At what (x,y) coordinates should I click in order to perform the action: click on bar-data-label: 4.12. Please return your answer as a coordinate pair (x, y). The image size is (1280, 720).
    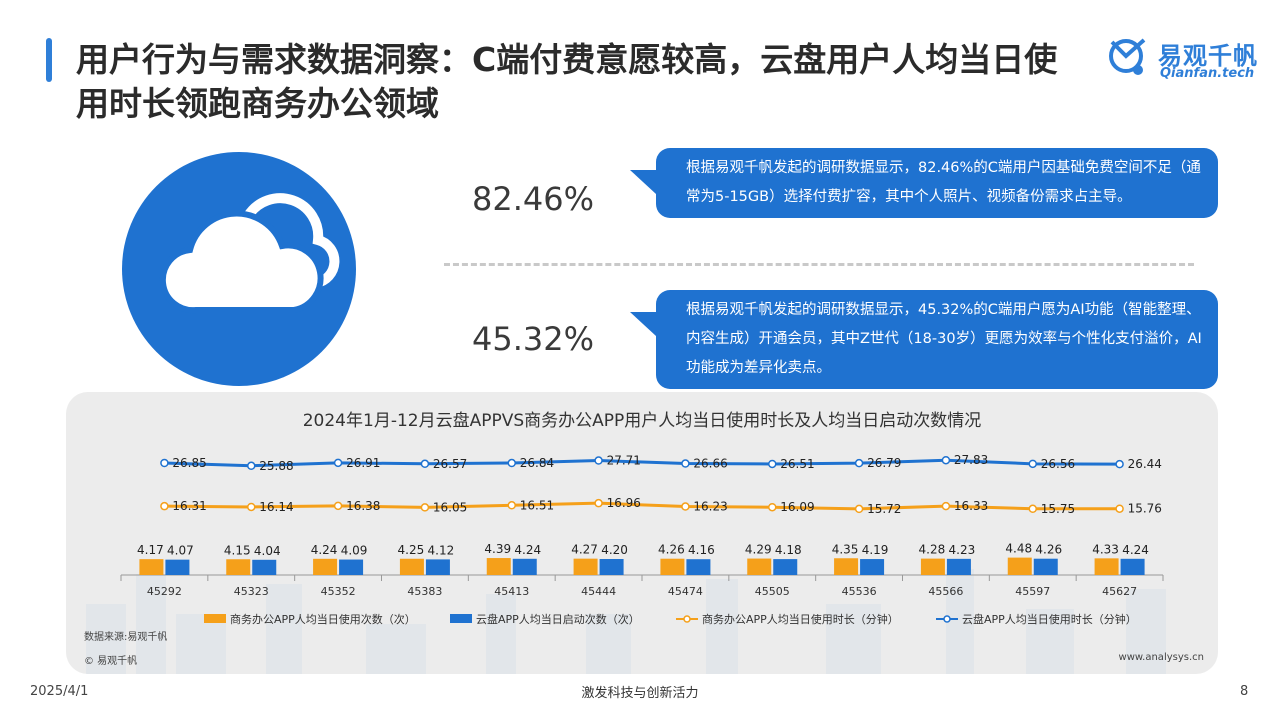
    Looking at the image, I should click on (441, 550).